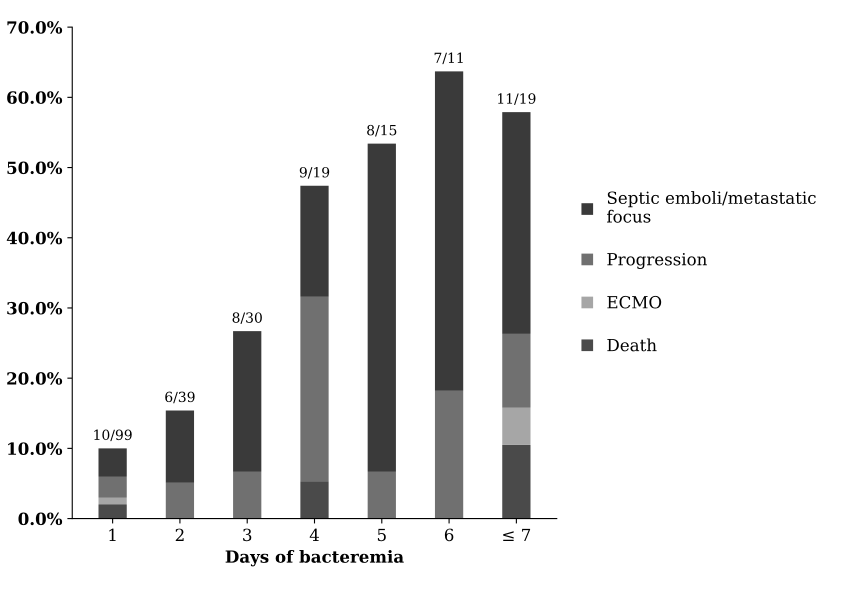  What do you see at coordinates (247, 318) in the screenshot?
I see `total-label: 8/30` at bounding box center [247, 318].